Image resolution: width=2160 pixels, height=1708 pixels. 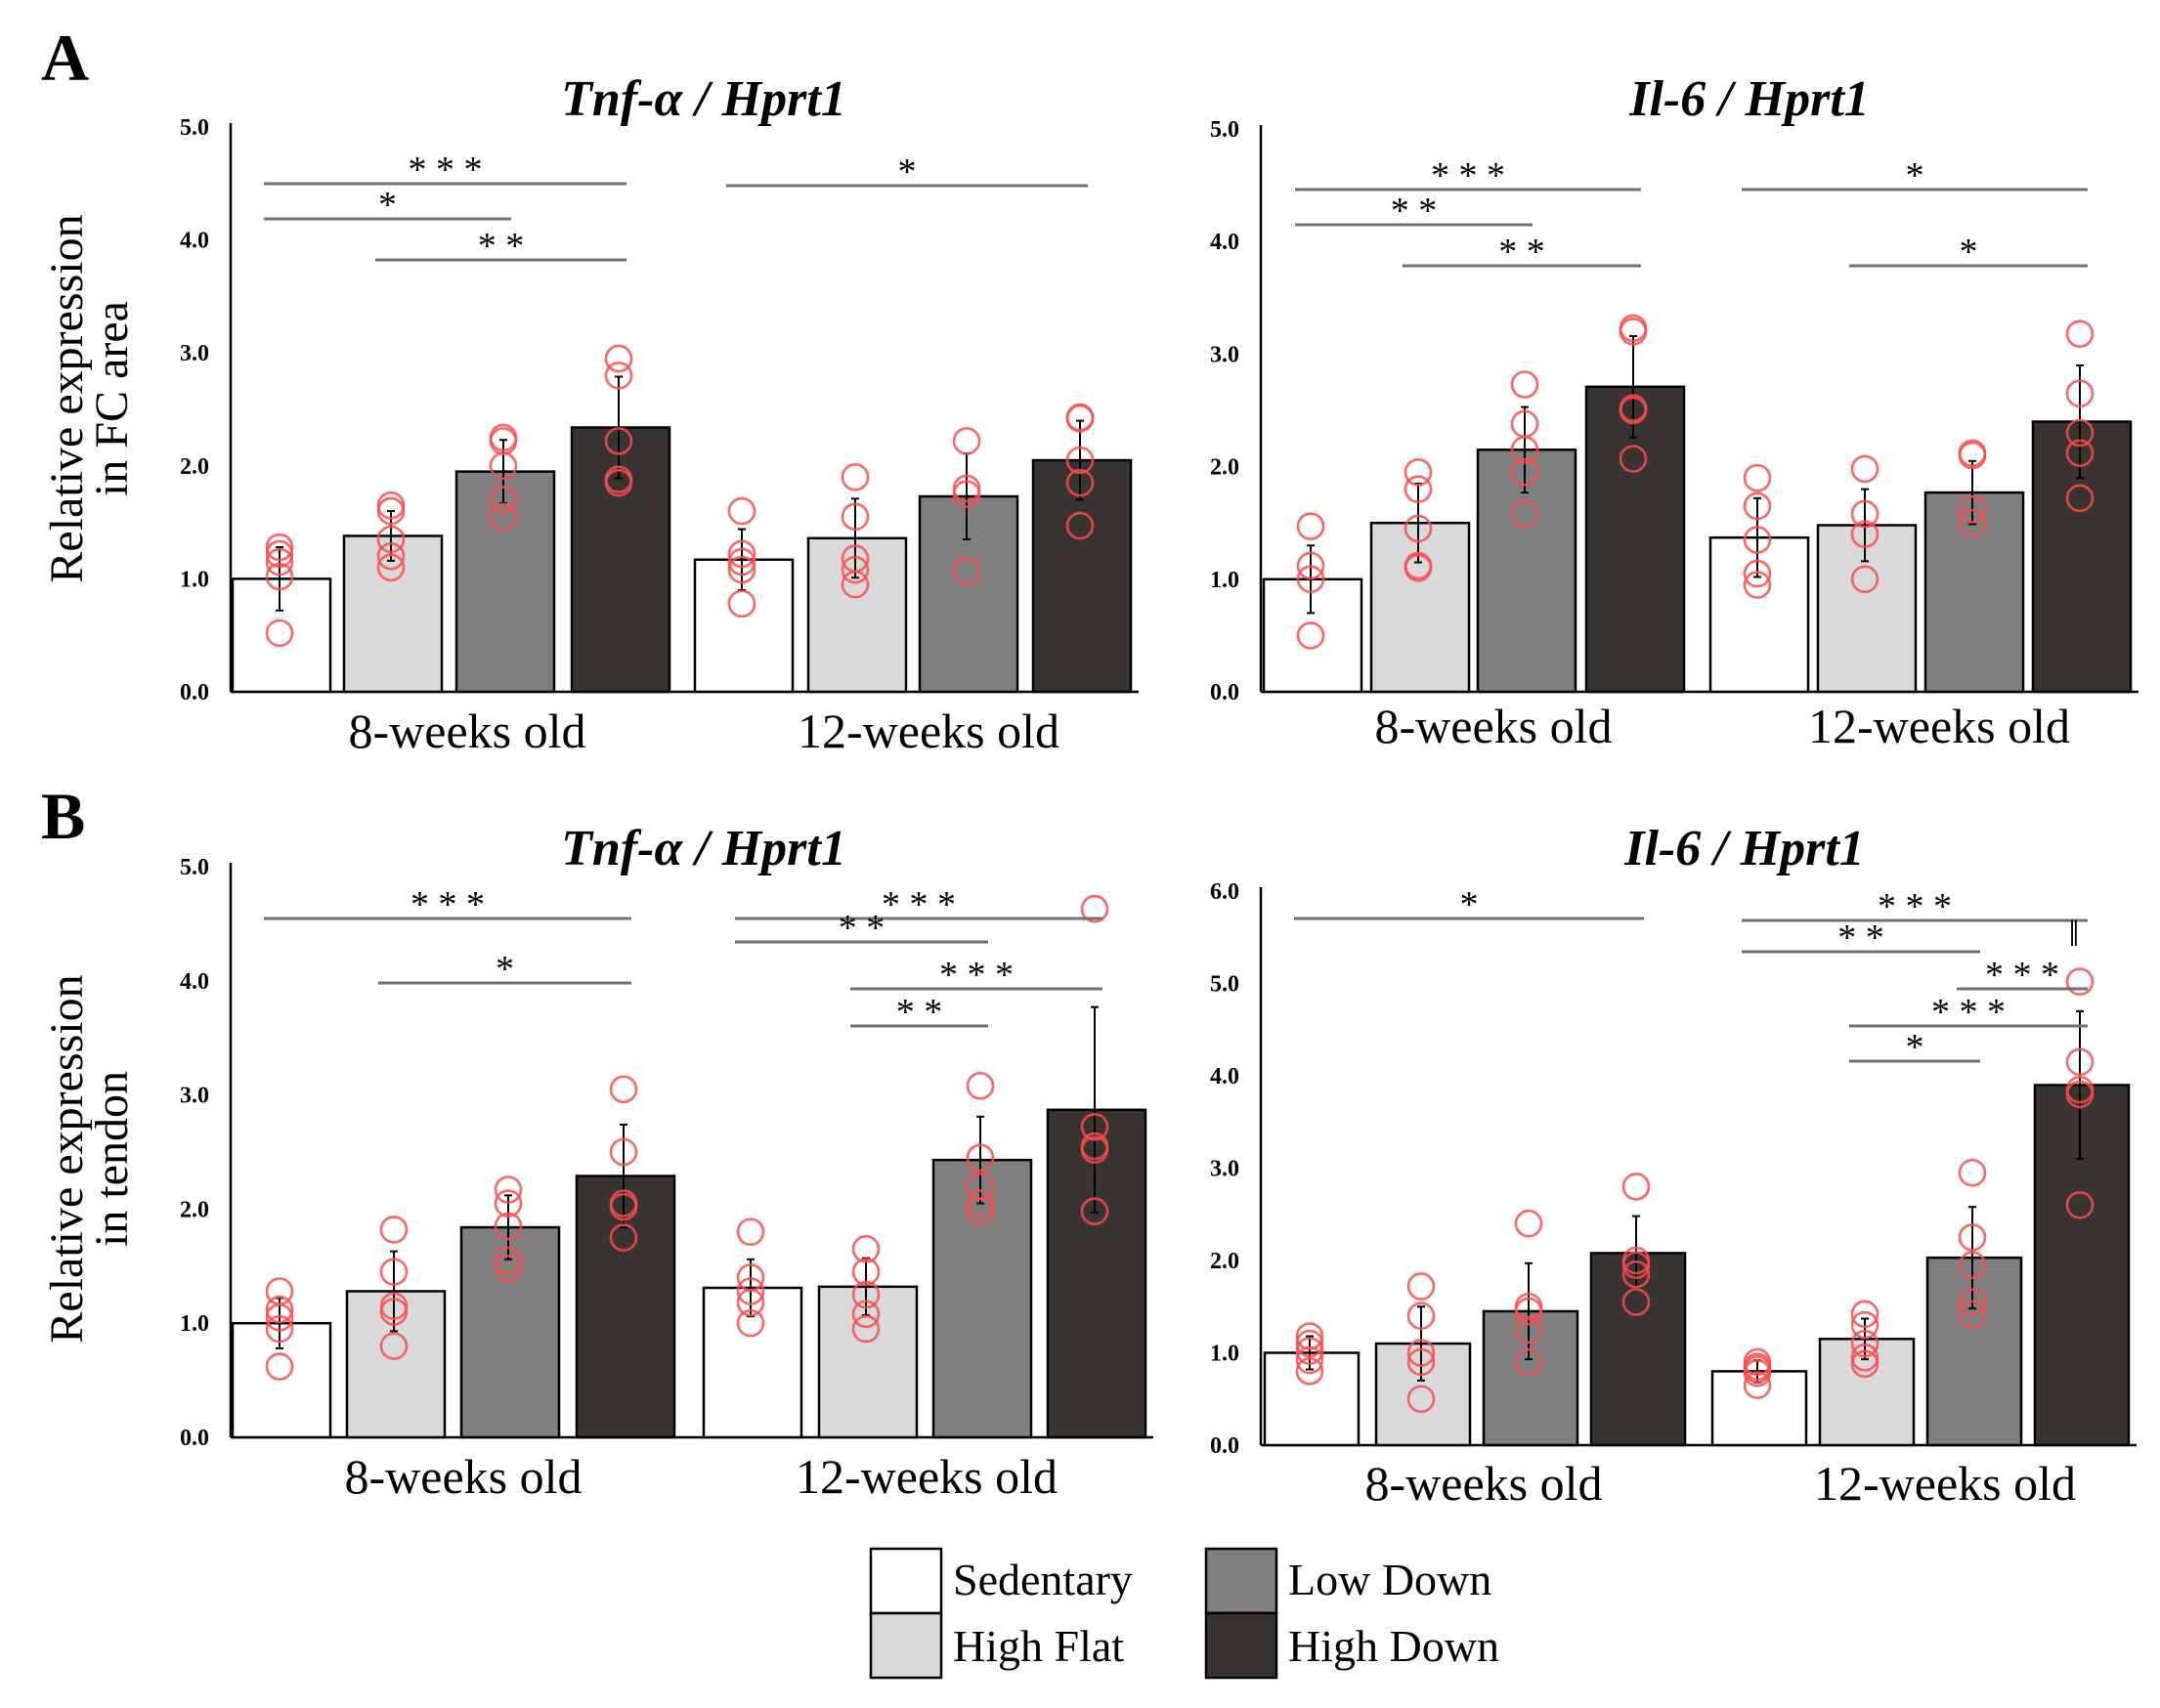 I want to click on panel-letter-b: B, so click(x=63, y=816).